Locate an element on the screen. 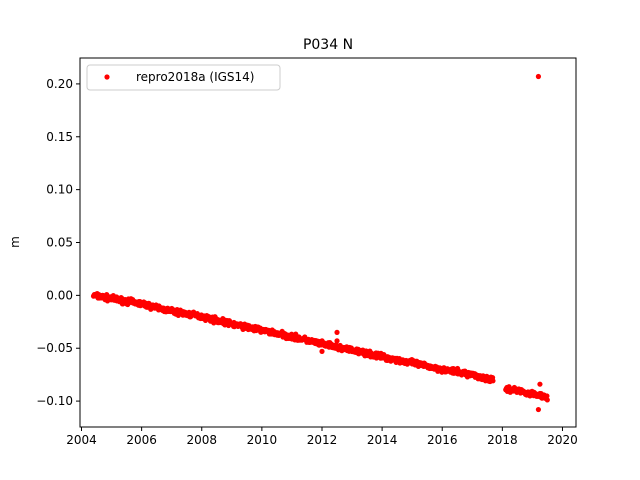 This screenshot has width=640, height=480. legend-box is located at coordinates (183, 77).